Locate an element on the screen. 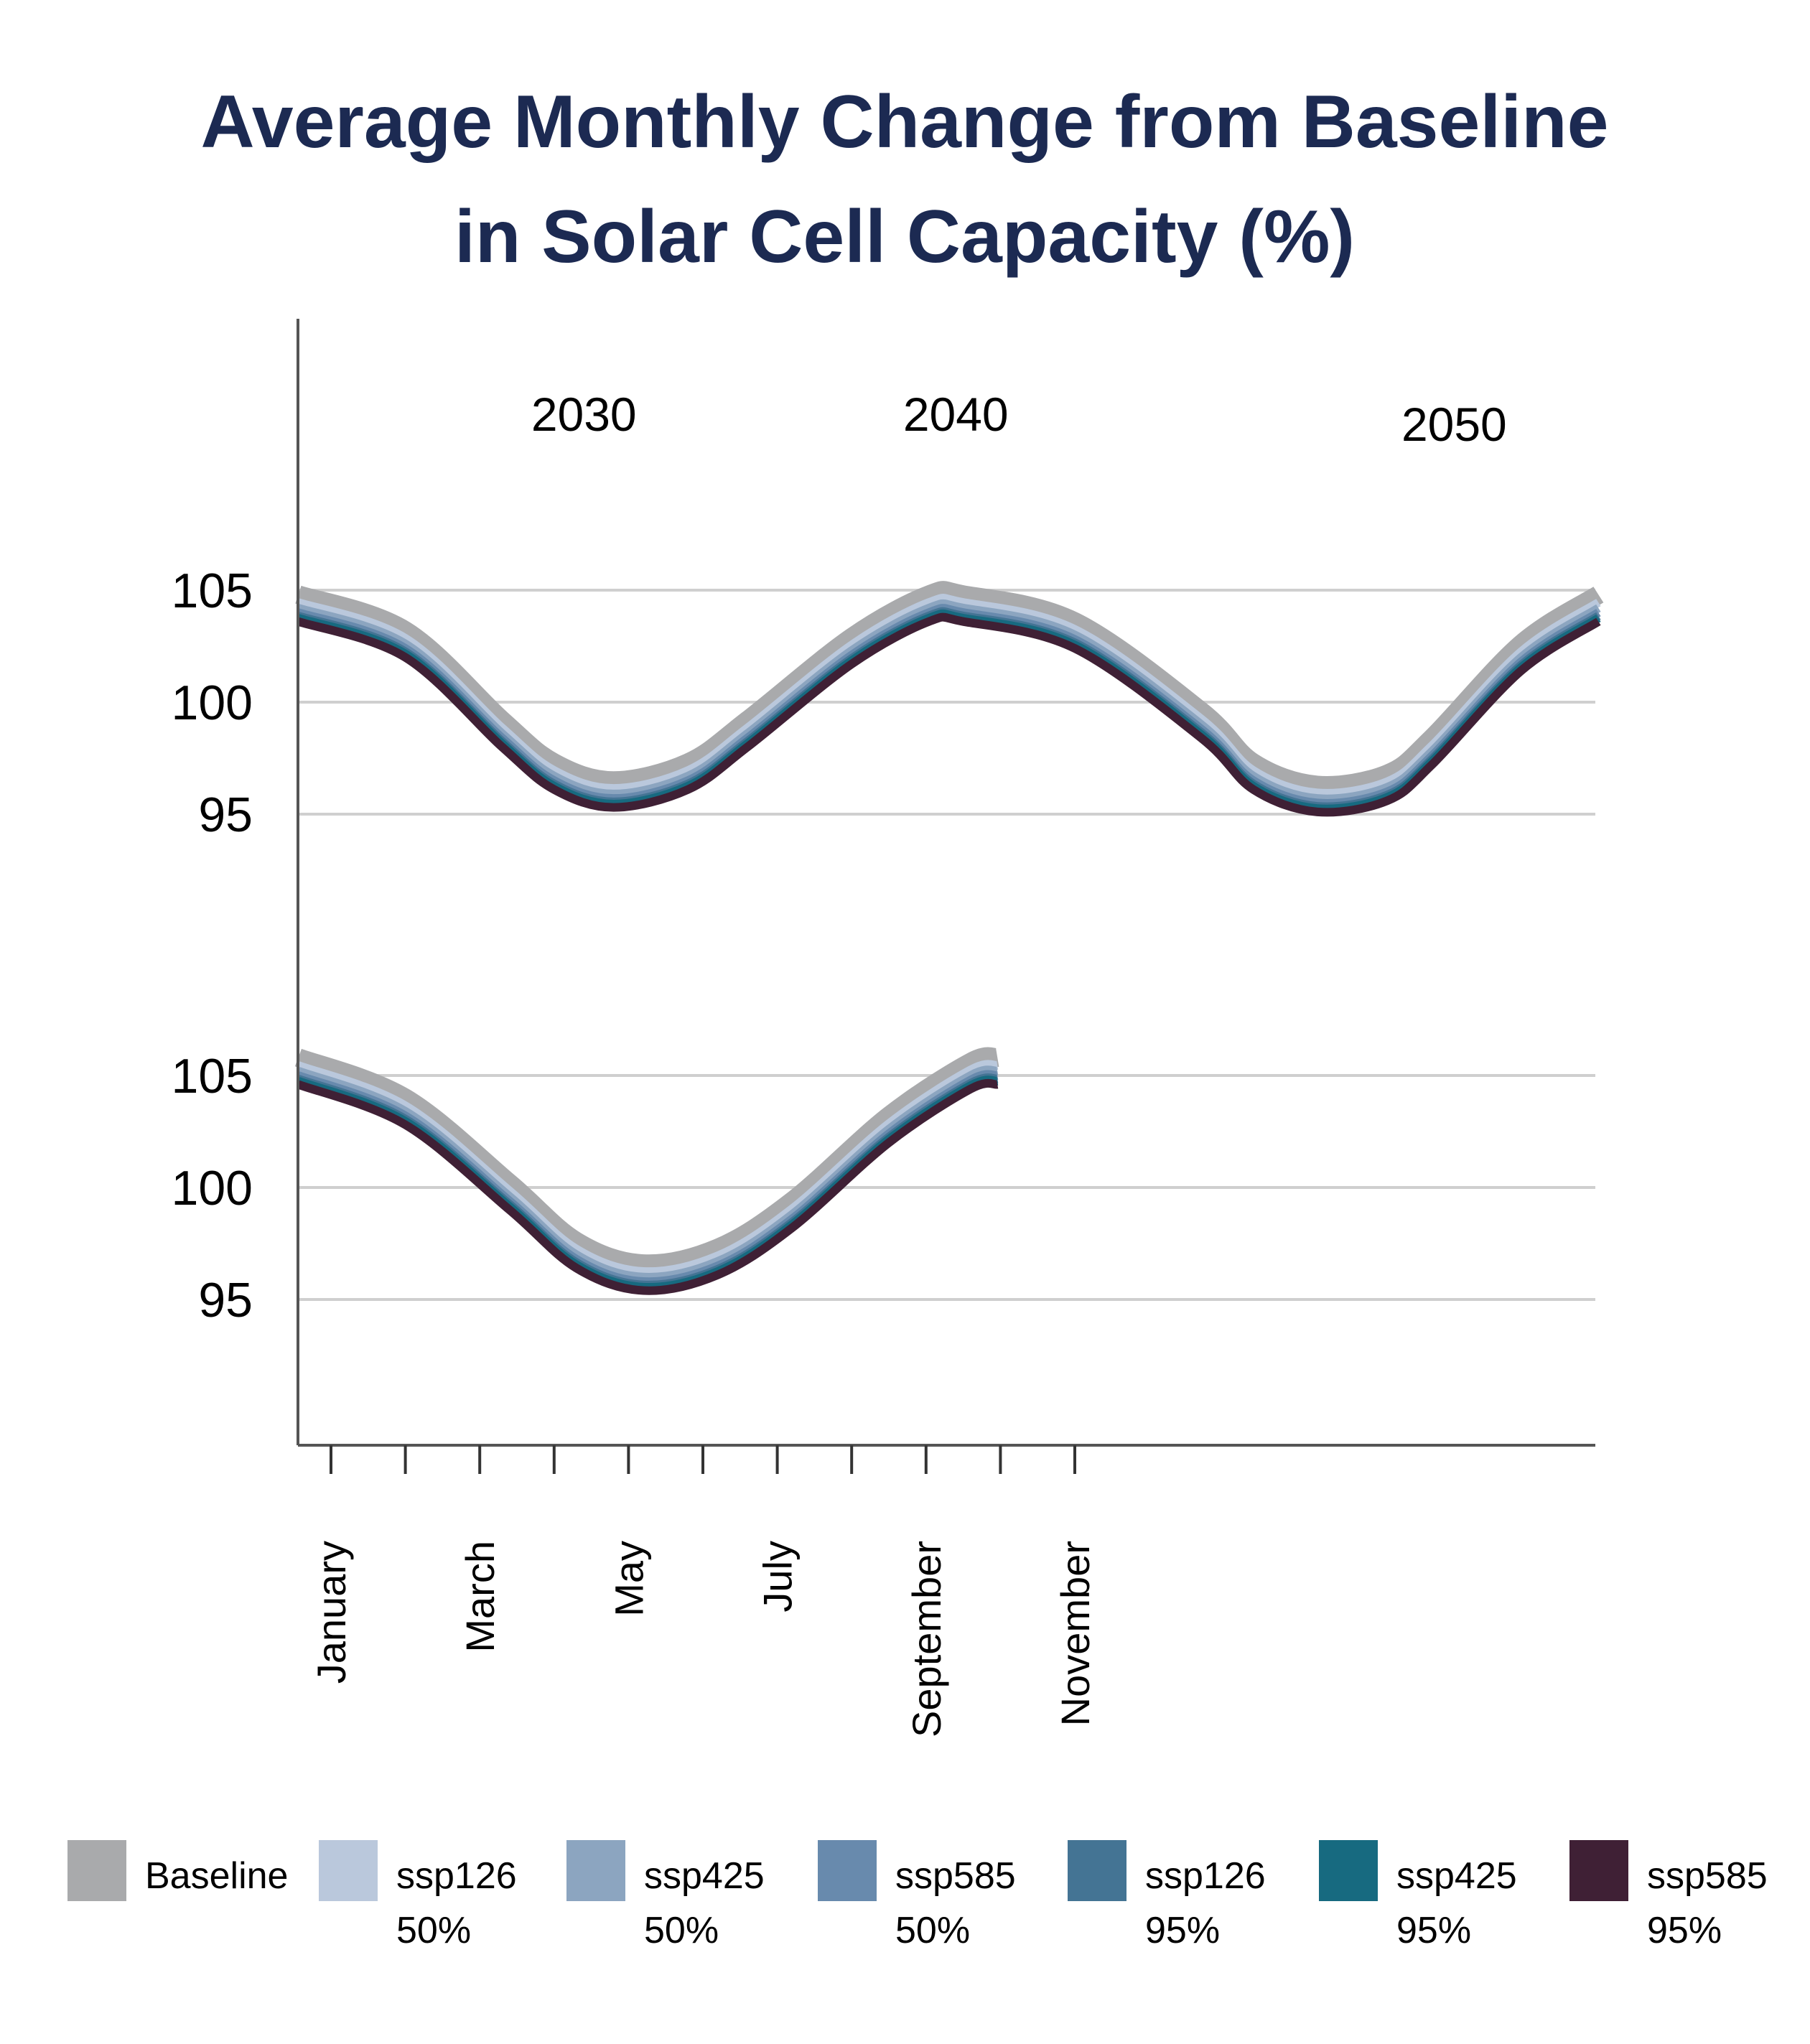 This screenshot has width=1810, height=2044. x-tick-label: July is located at coordinates (778, 1577).